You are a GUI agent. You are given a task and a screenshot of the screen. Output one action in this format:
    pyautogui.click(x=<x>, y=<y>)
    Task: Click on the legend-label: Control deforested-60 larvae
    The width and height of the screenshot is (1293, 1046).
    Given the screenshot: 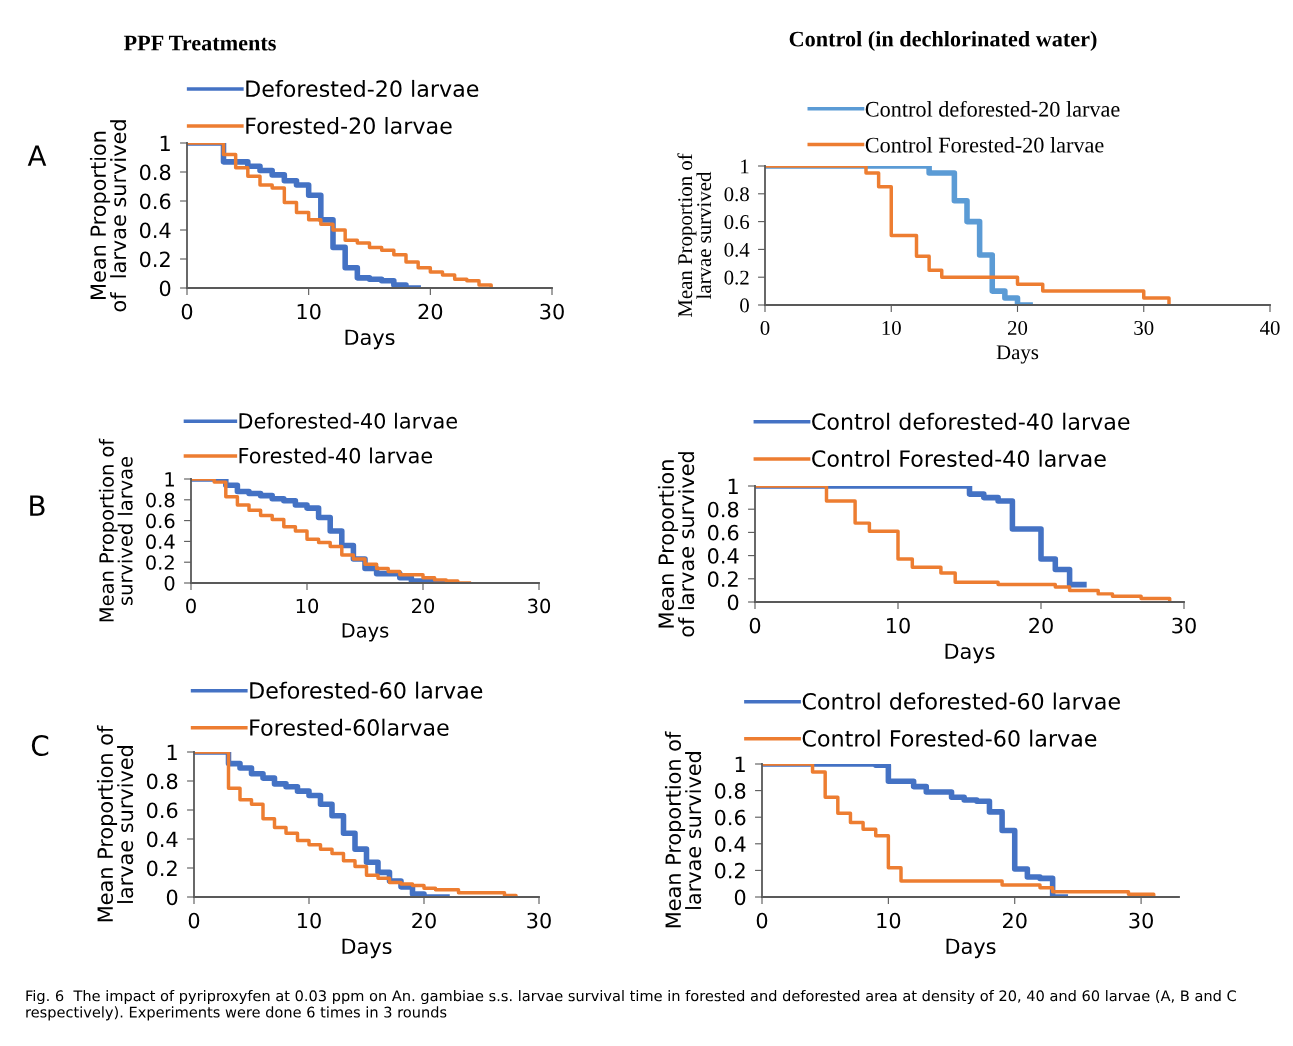 What is the action you would take?
    pyautogui.click(x=961, y=701)
    